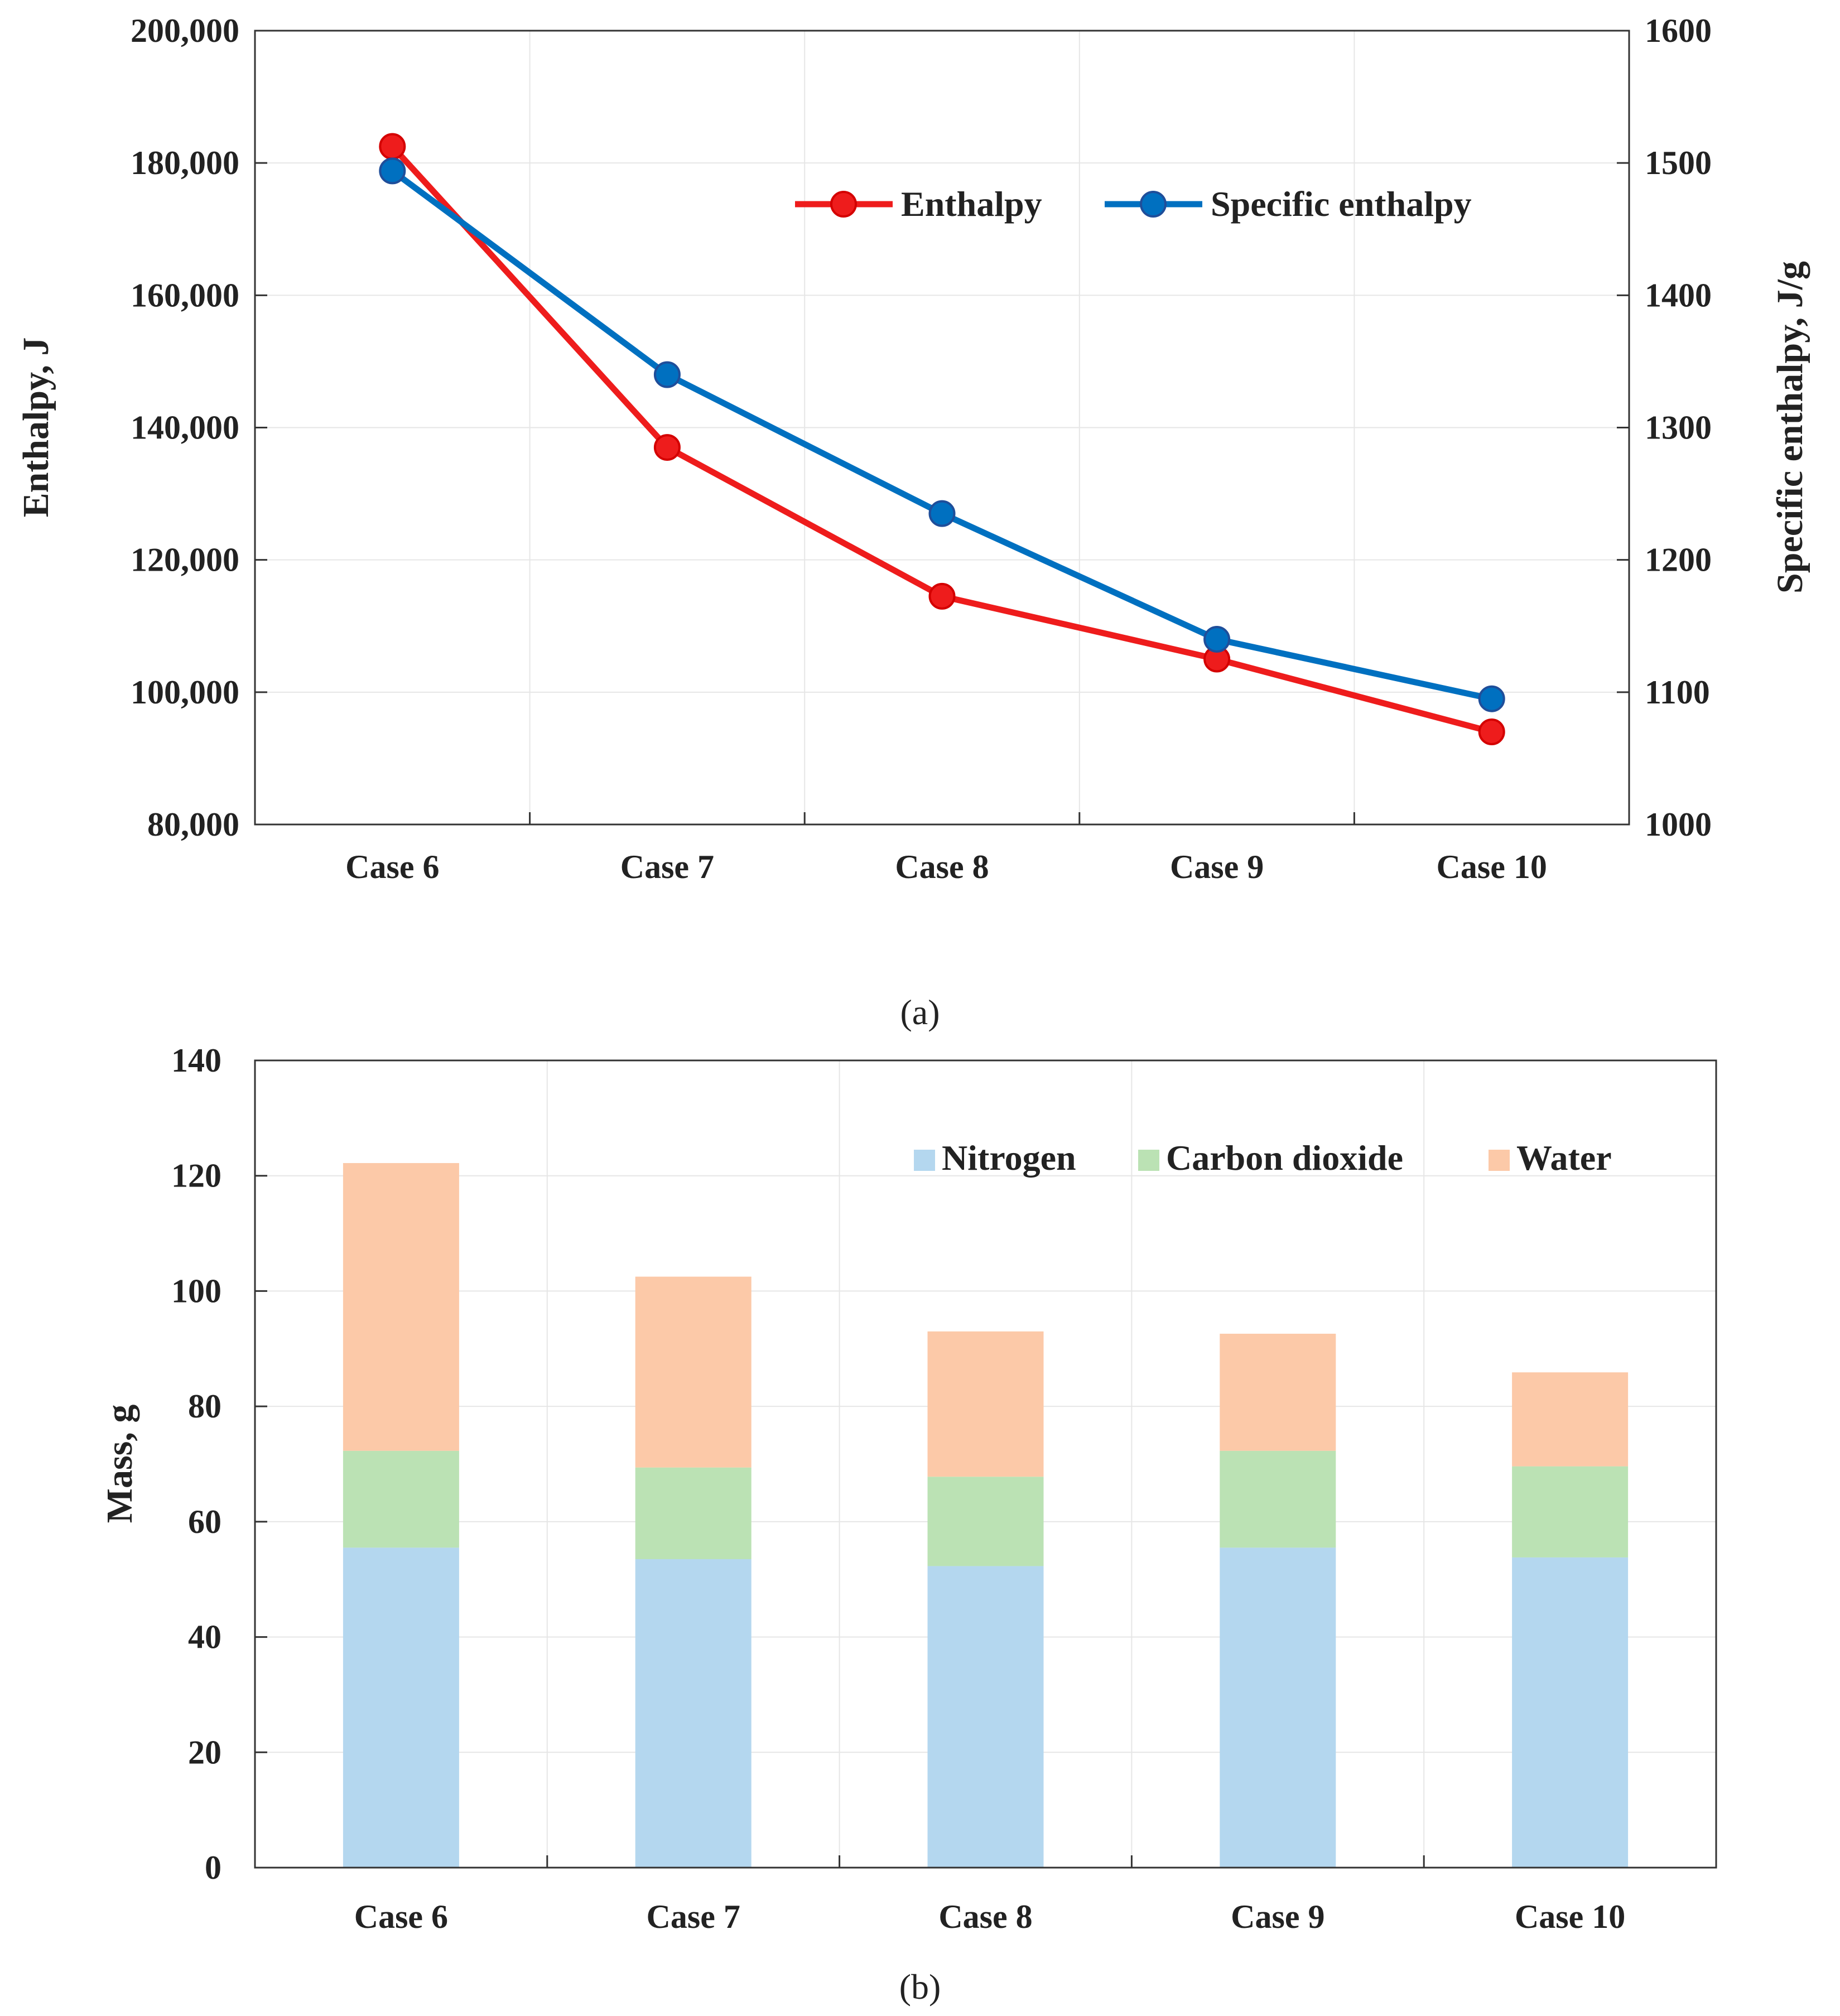  What do you see at coordinates (1499, 1160) in the screenshot?
I see `legend-swatch-water` at bounding box center [1499, 1160].